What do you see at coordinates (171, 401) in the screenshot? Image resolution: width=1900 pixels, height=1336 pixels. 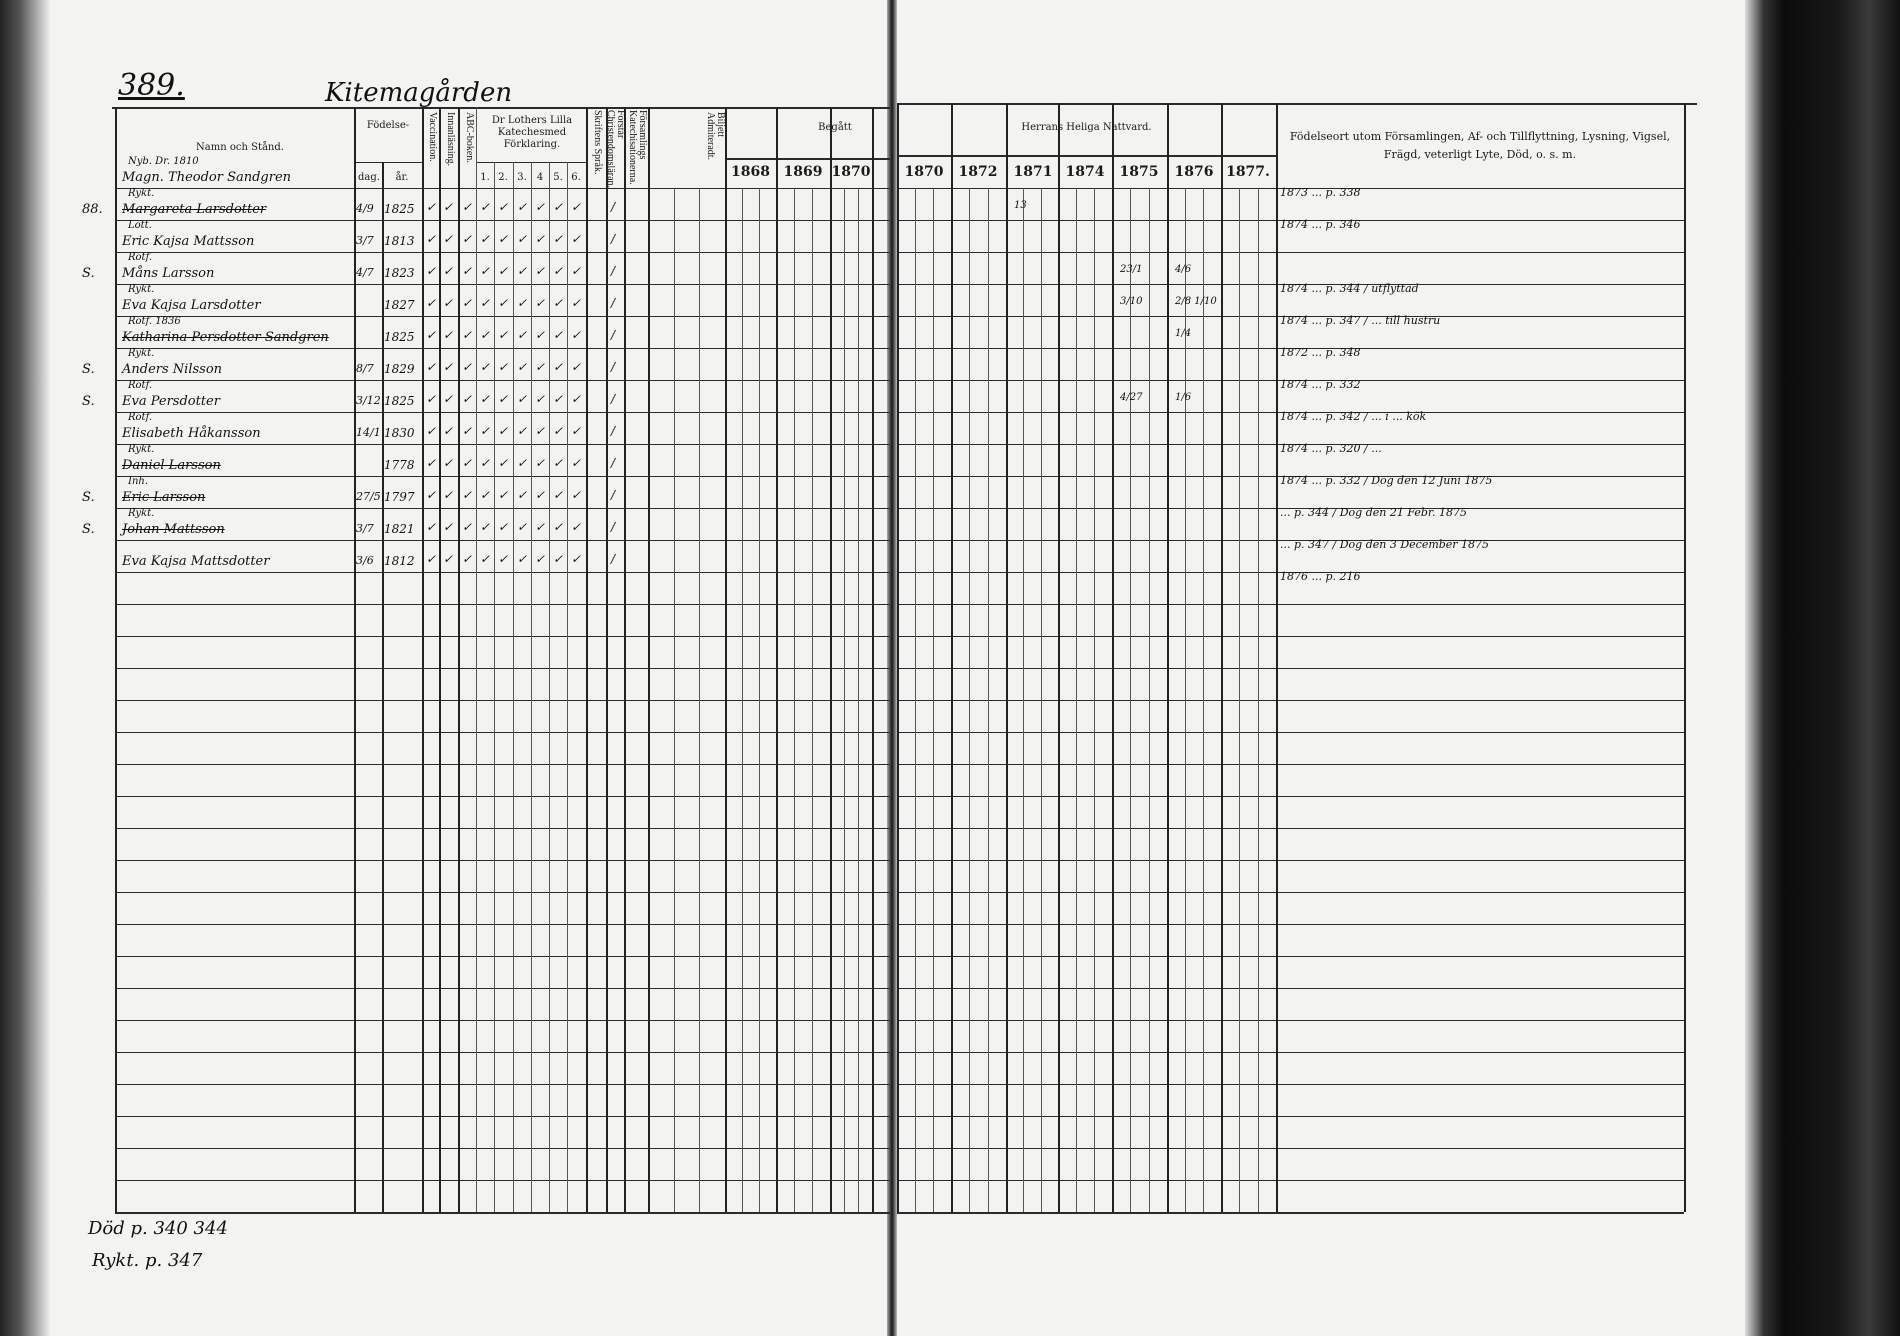 I see `entry-name: Eva Persdotter` at bounding box center [171, 401].